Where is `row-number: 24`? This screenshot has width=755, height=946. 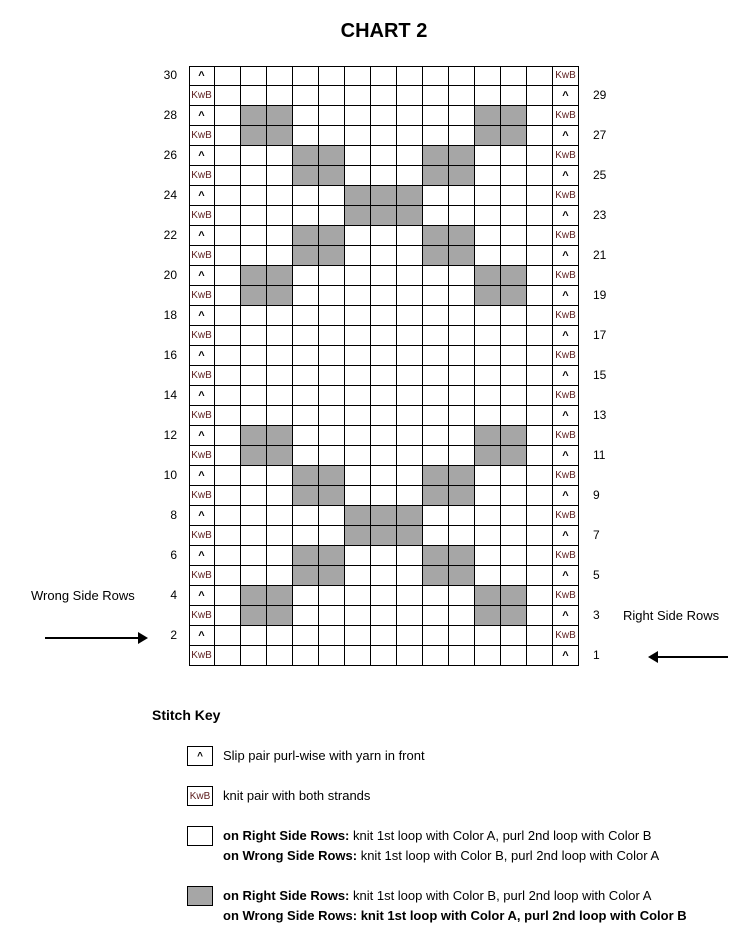
row-number: 24 is located at coordinates (170, 195).